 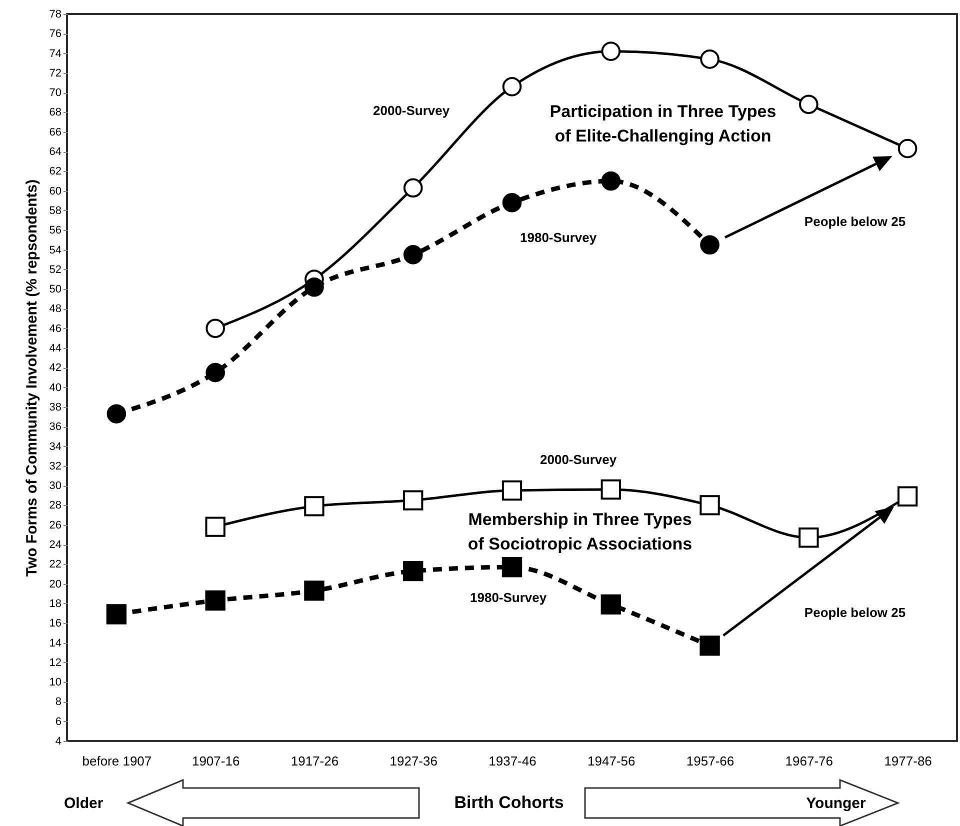 What do you see at coordinates (55, 34) in the screenshot?
I see `y-tick-label: 76` at bounding box center [55, 34].